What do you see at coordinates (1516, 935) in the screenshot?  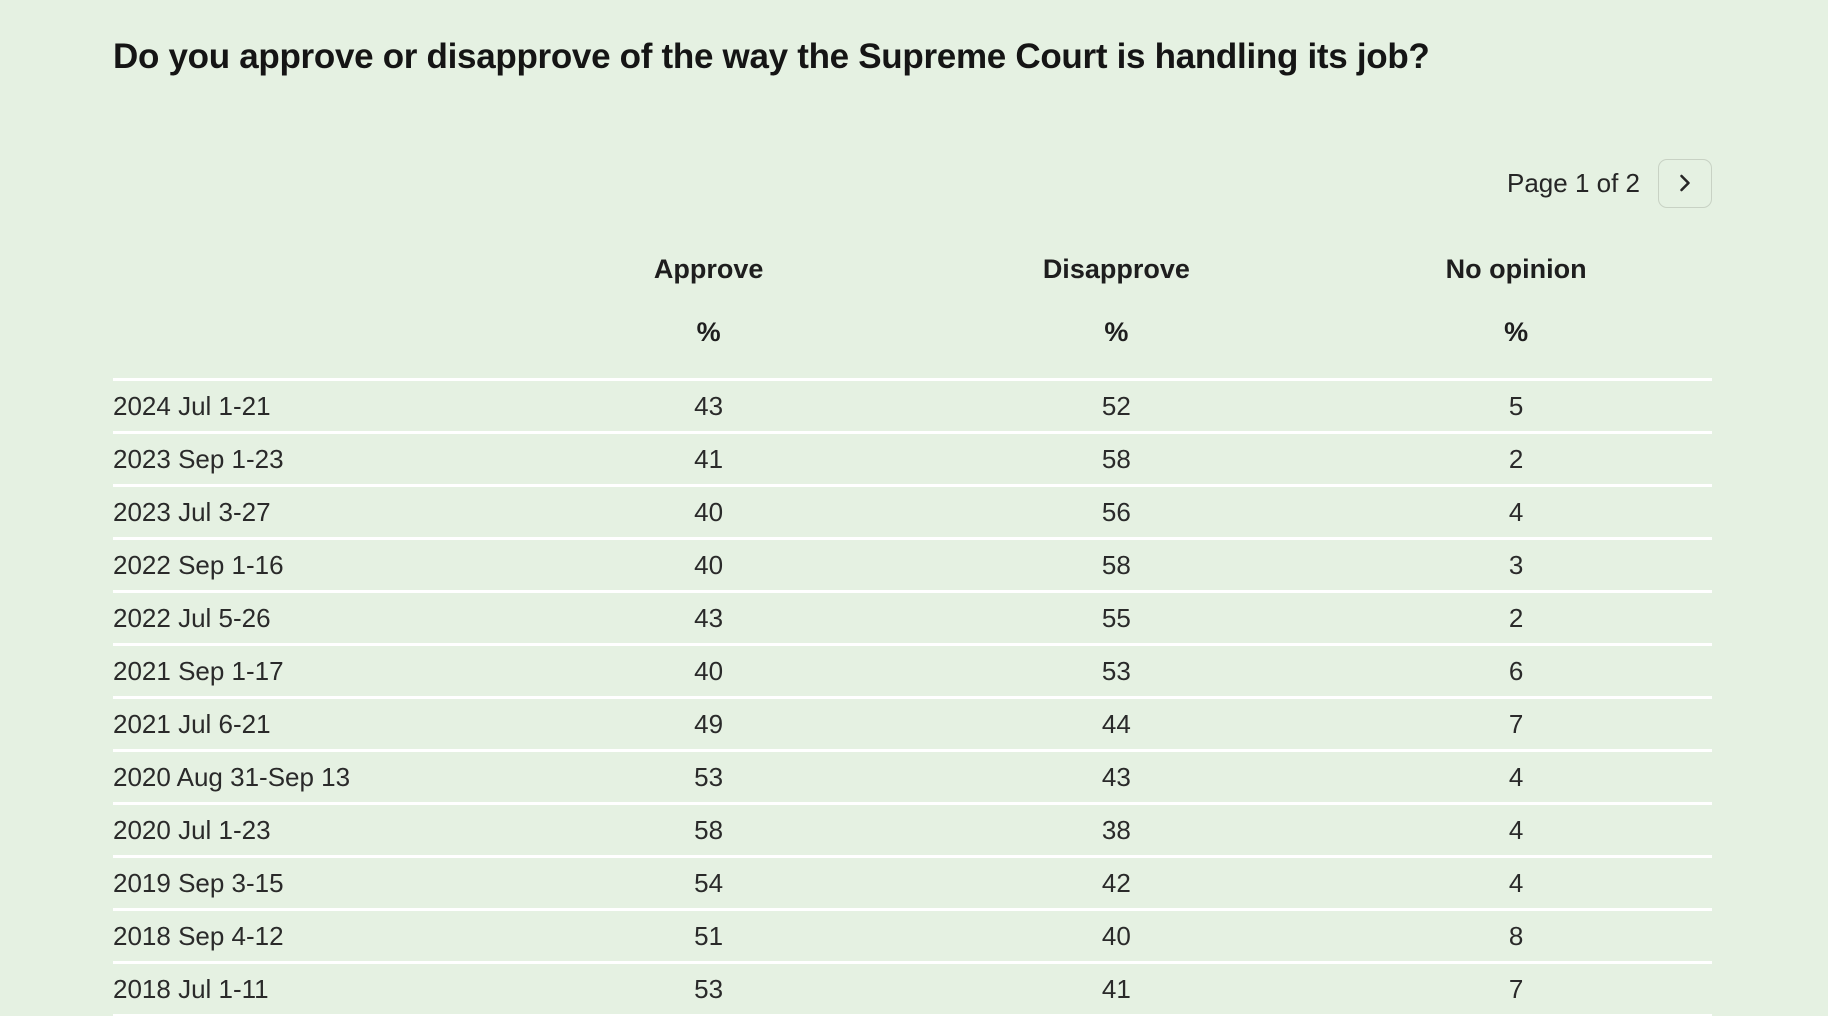 I see `row-value-no-opinion: 8` at bounding box center [1516, 935].